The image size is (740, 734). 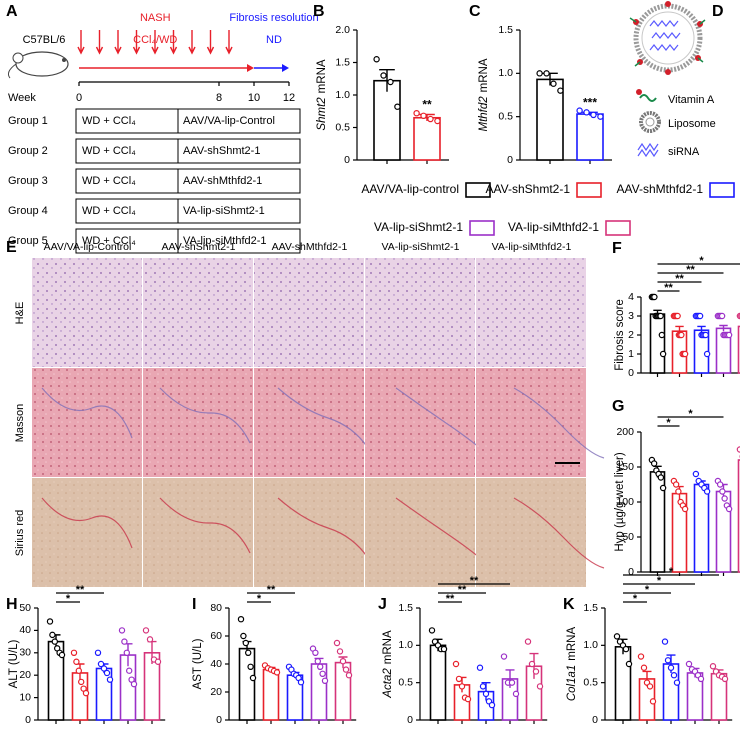 I want to click on legend-label: VA-lip-siShmt2-1, so click(x=418, y=227).